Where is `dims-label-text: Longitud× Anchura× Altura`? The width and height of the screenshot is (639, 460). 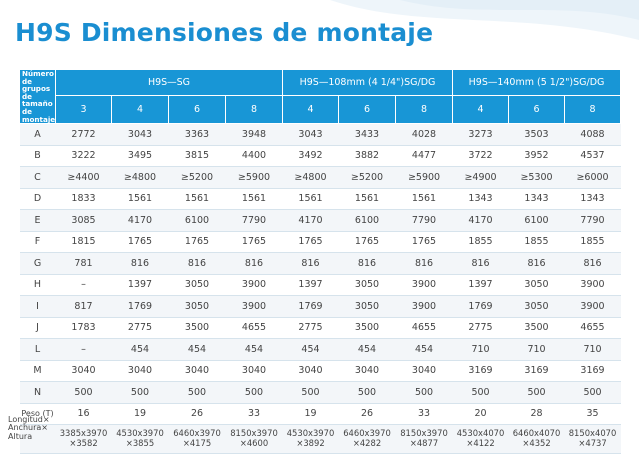
dims-label-text: Longitud× Anchura× Altura is located at coordinates (29, 428).